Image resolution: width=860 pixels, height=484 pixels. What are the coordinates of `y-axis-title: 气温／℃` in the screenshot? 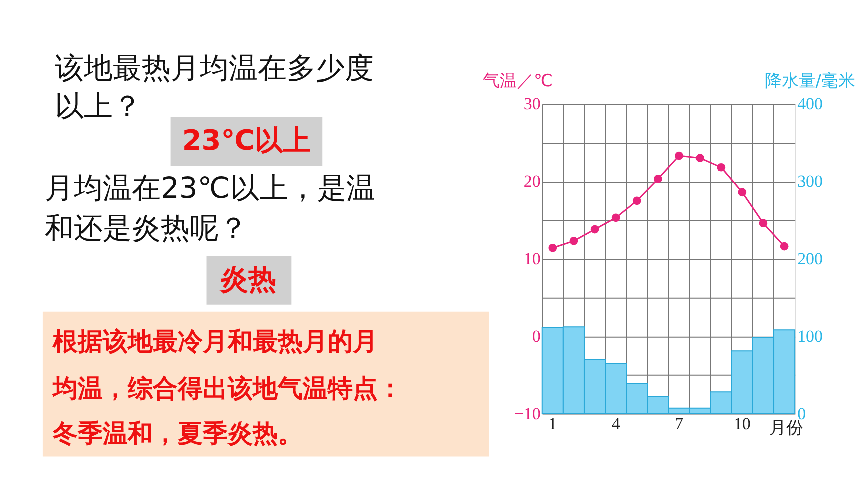 It's located at (517, 82).